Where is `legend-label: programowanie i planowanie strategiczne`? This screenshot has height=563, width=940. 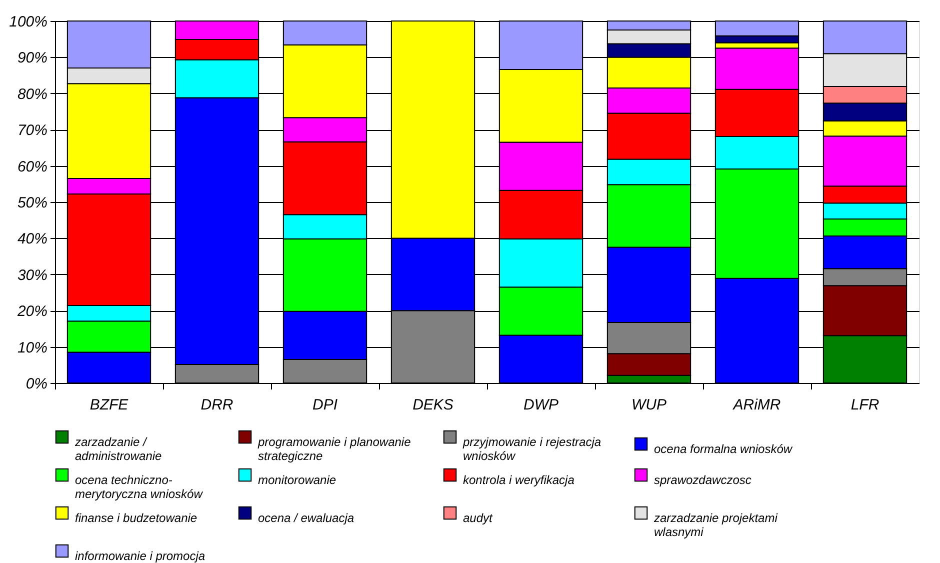
legend-label: programowanie i planowanie strategiczne is located at coordinates (334, 449).